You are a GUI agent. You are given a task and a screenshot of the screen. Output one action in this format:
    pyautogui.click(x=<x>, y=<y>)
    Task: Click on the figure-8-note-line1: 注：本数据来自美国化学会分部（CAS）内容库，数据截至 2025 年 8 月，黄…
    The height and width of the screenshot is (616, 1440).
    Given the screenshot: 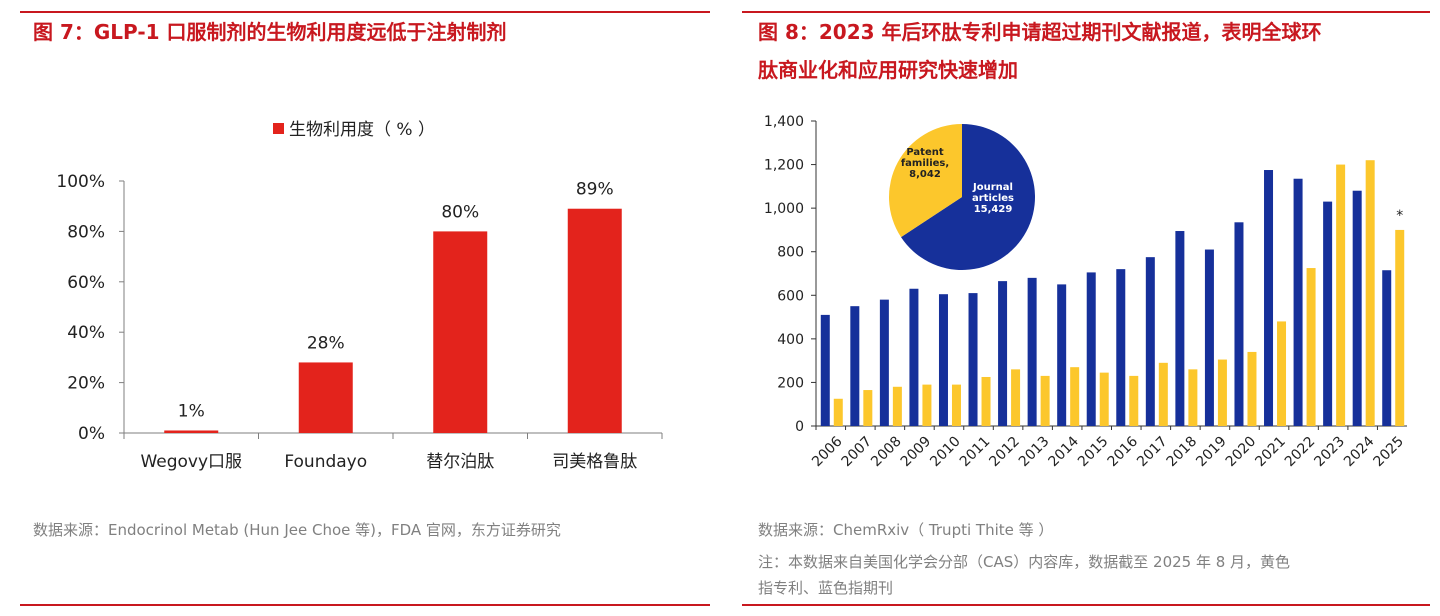 What is the action you would take?
    pyautogui.click(x=1024, y=562)
    